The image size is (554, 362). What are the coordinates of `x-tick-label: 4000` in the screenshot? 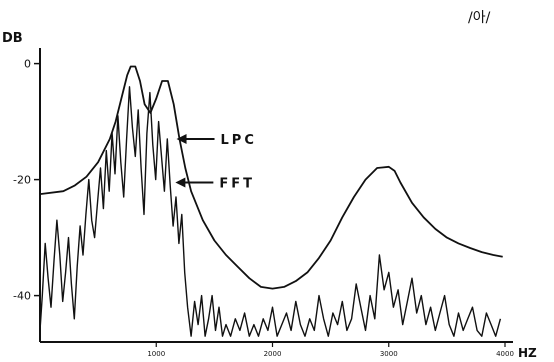 It's located at (505, 354).